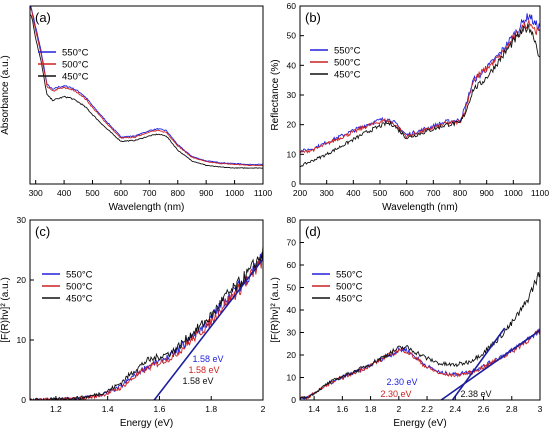 This screenshot has width=550, height=431. What do you see at coordinates (512, 409) in the screenshot?
I see `x-tick-label: 2.8` at bounding box center [512, 409].